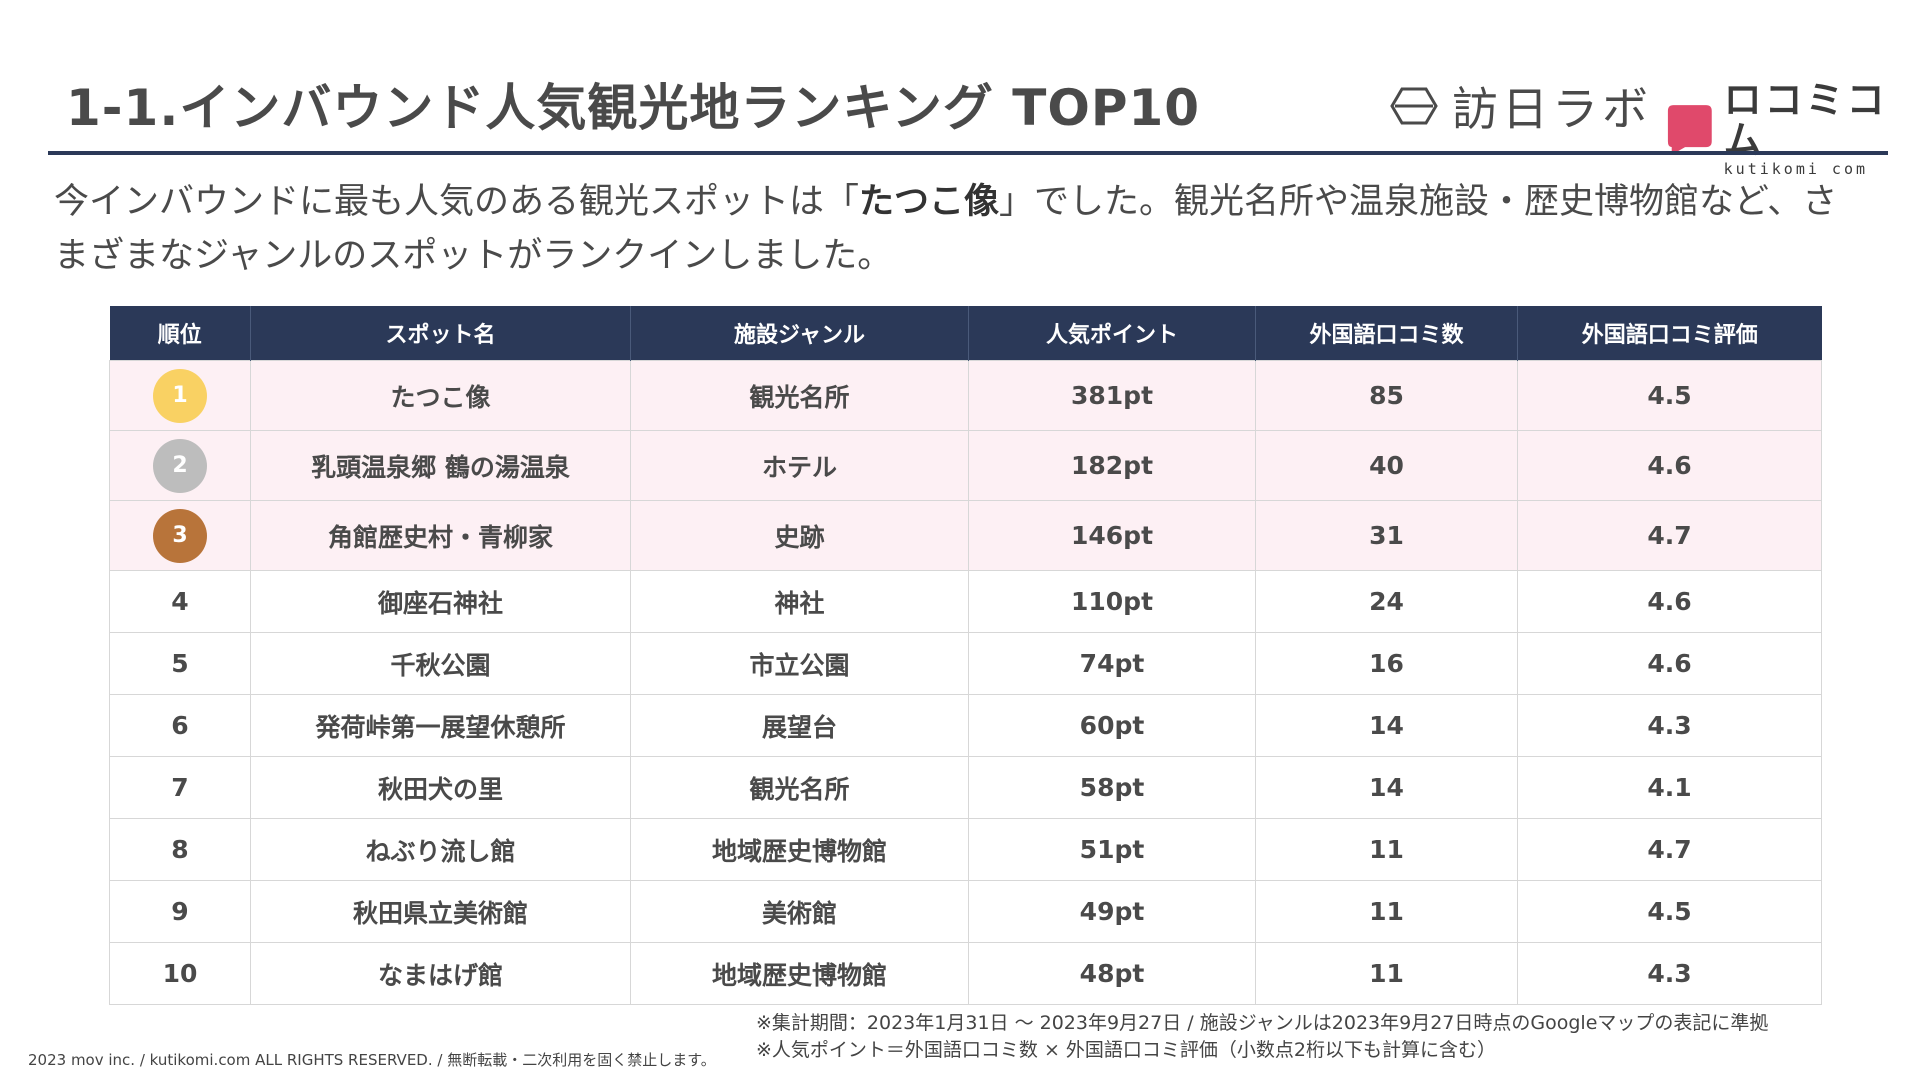  Describe the element at coordinates (180, 663) in the screenshot. I see `rank-cell: 5` at that location.